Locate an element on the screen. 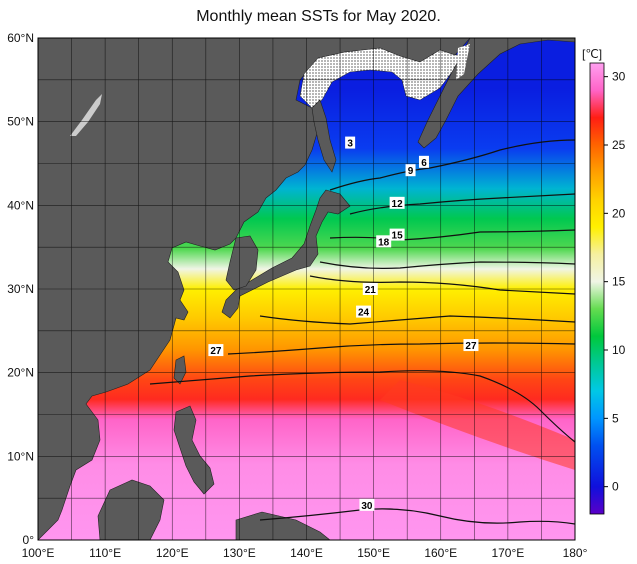  contour-label-text: 18 is located at coordinates (384, 242).